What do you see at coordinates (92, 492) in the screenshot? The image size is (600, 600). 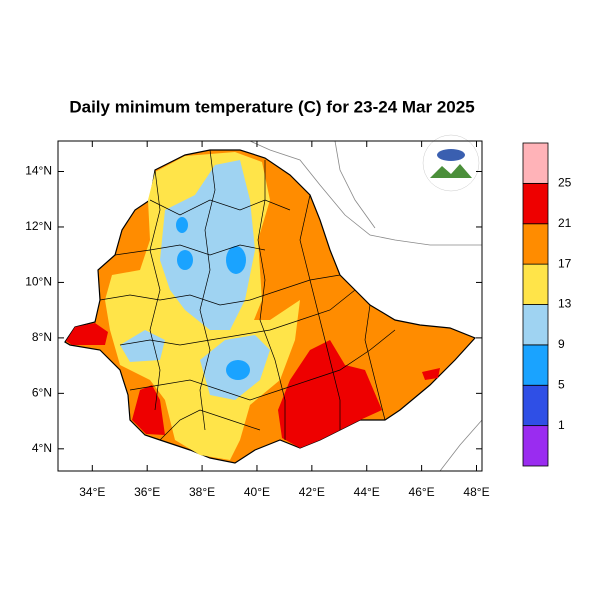 I see `x-tick-label: 34°E` at bounding box center [92, 492].